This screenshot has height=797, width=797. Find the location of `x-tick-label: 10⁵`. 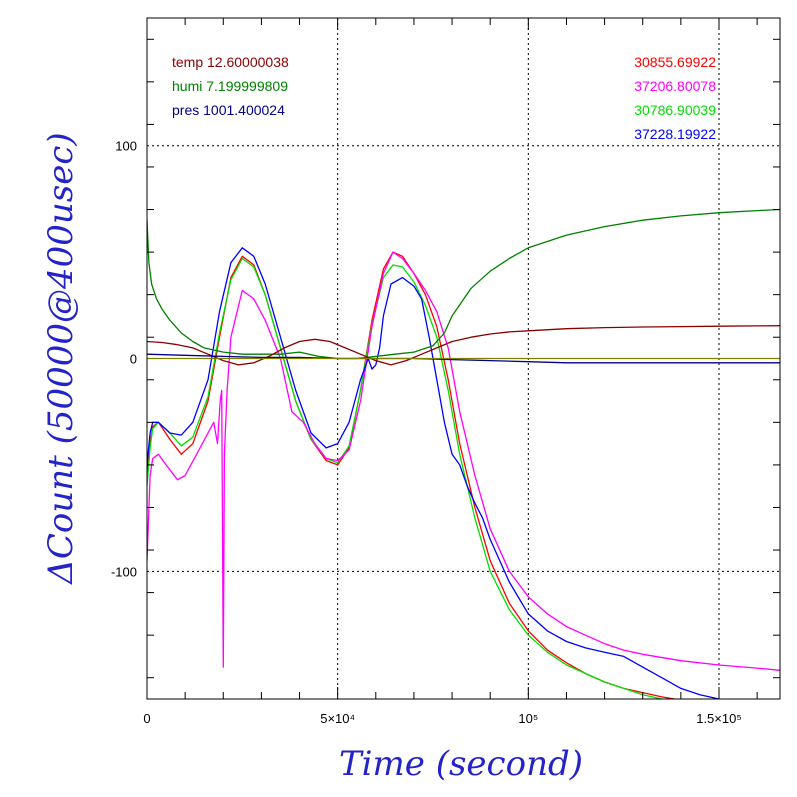

x-tick-label: 10⁵ is located at coordinates (528, 718).